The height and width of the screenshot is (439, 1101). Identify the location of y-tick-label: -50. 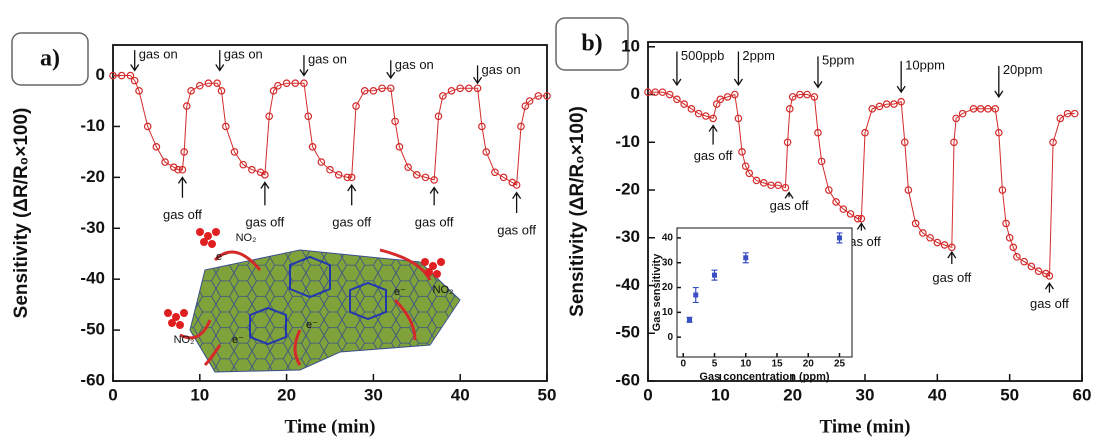
(92, 329).